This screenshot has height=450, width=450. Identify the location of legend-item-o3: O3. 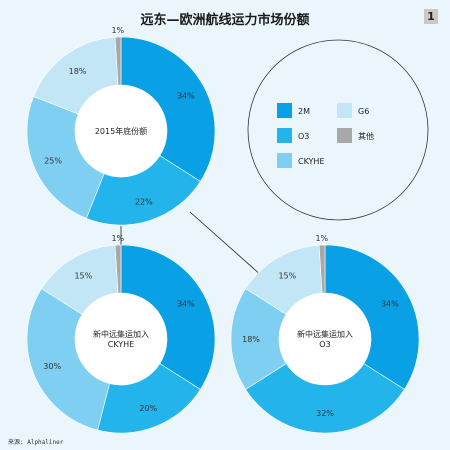
(293, 135).